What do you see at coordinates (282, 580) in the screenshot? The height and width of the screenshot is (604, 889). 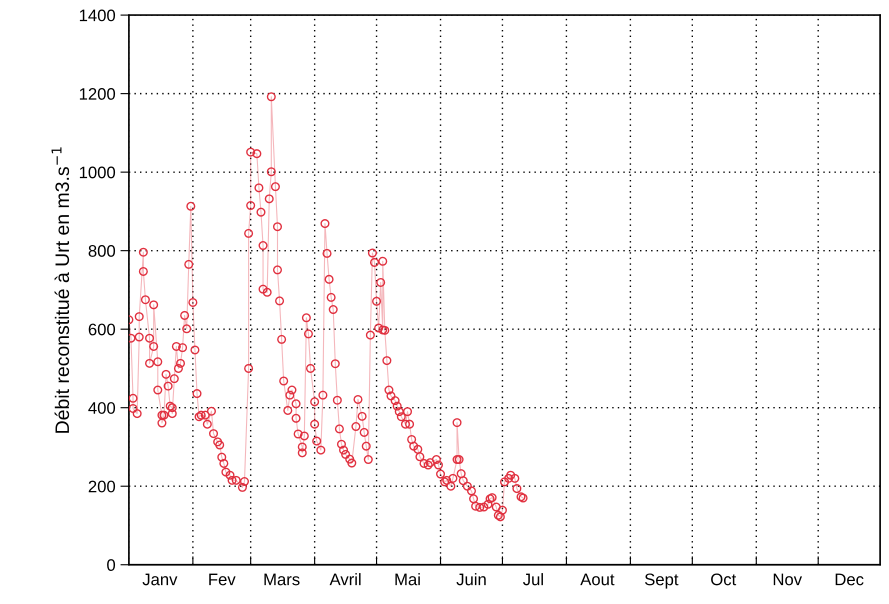 I see `x-tick-label: Mars` at bounding box center [282, 580].